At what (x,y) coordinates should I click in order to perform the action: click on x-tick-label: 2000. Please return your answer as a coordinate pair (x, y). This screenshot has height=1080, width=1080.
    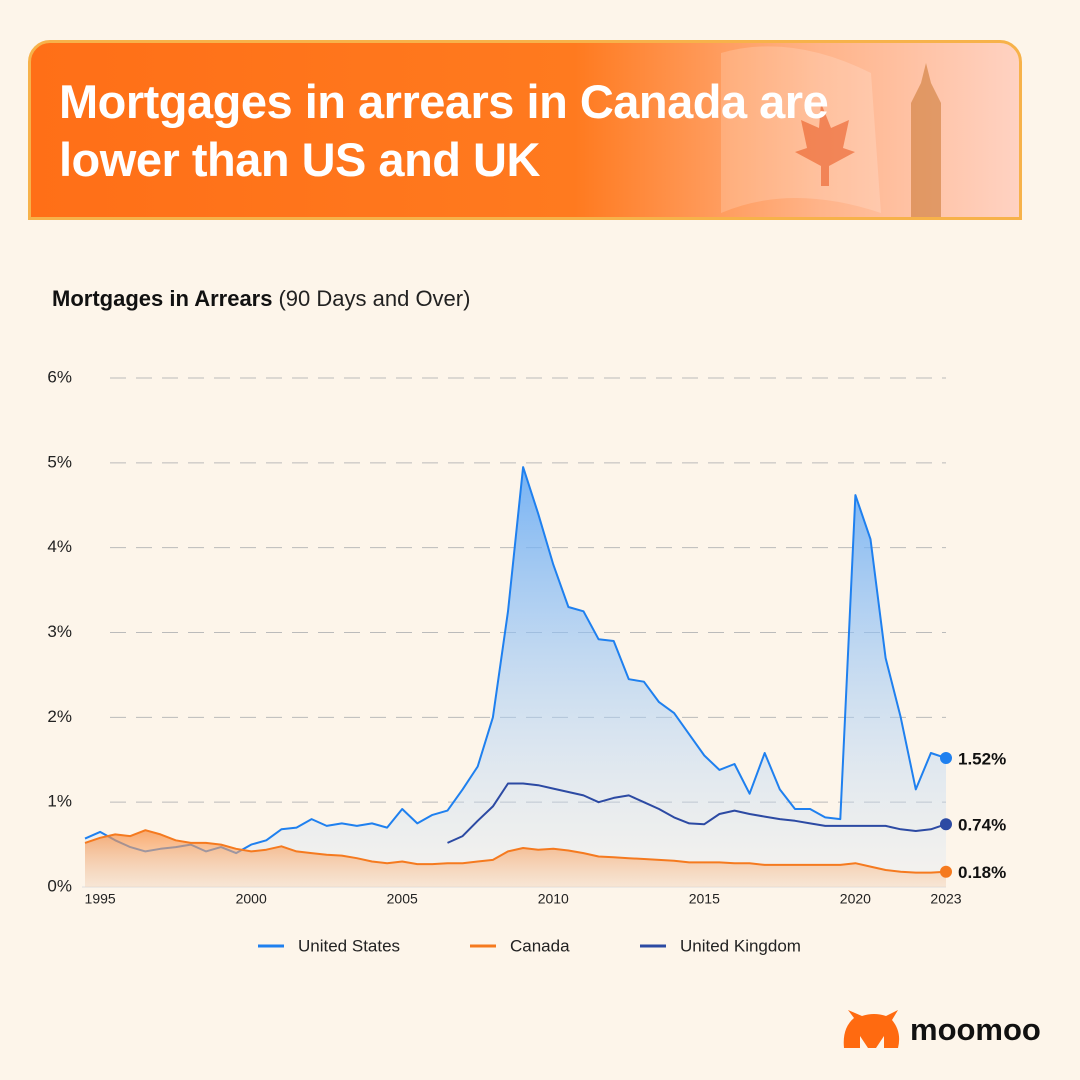
    Looking at the image, I should click on (251, 899).